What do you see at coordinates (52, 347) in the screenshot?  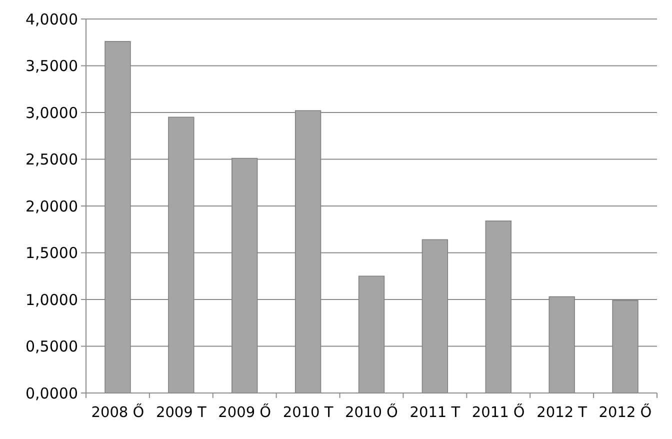 I see `y-tick-label: 0,5000` at bounding box center [52, 347].